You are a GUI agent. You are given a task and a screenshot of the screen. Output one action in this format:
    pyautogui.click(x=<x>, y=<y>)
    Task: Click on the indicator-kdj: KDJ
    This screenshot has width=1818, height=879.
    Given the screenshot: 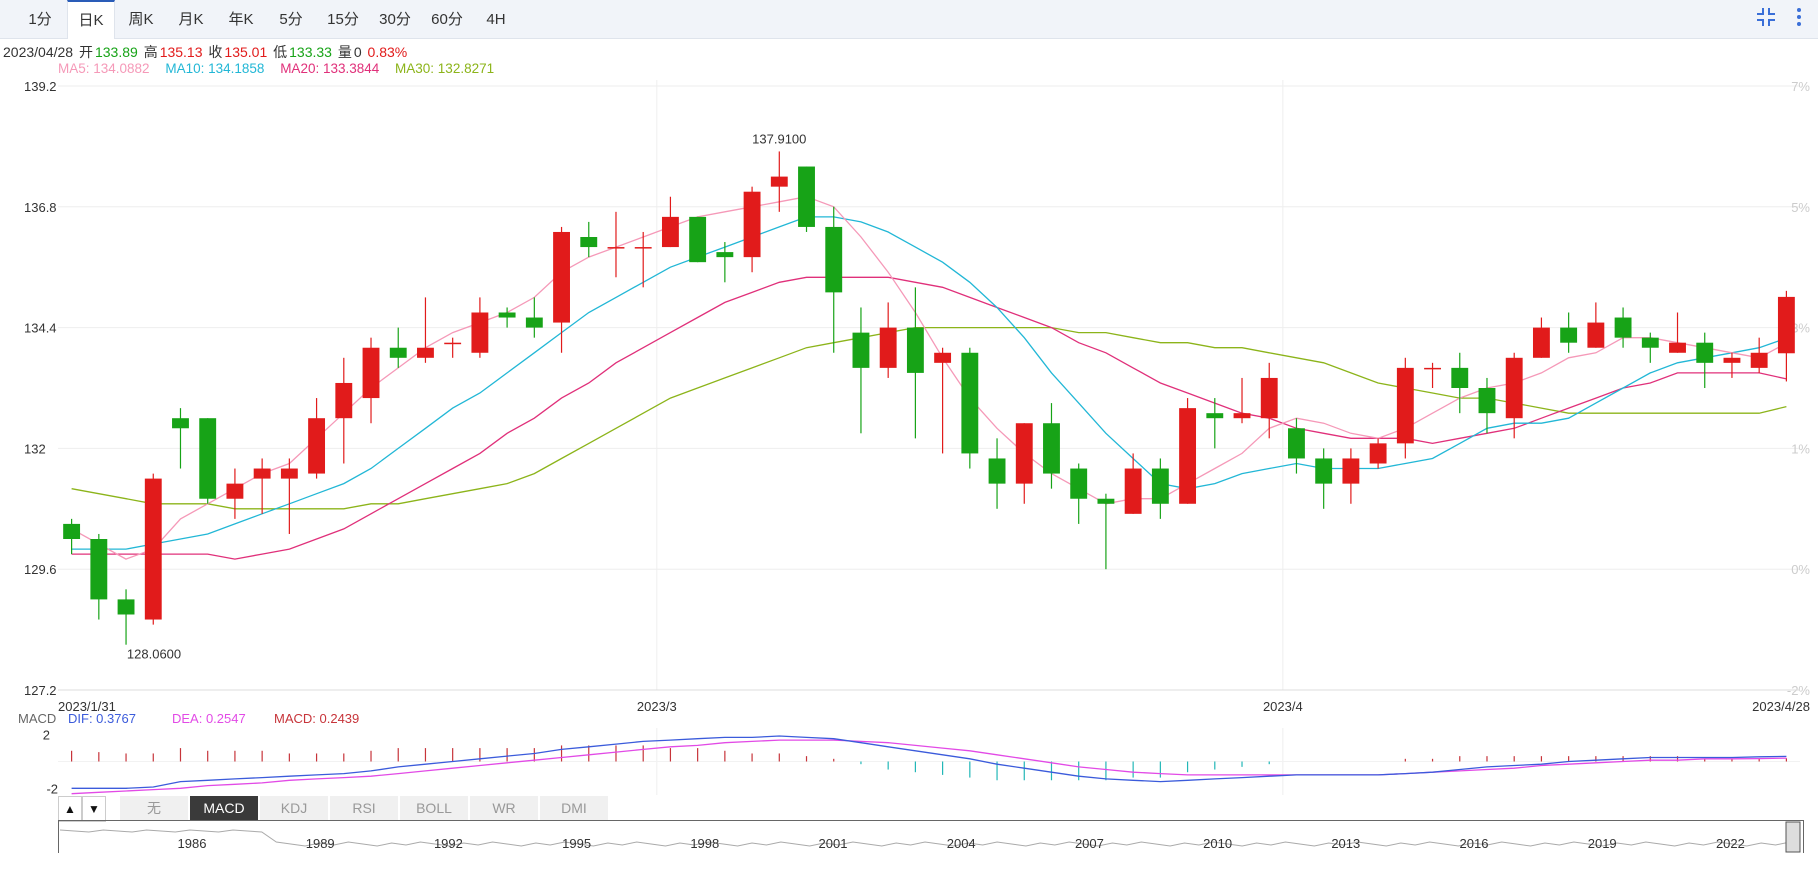 What is the action you would take?
    pyautogui.click(x=294, y=808)
    